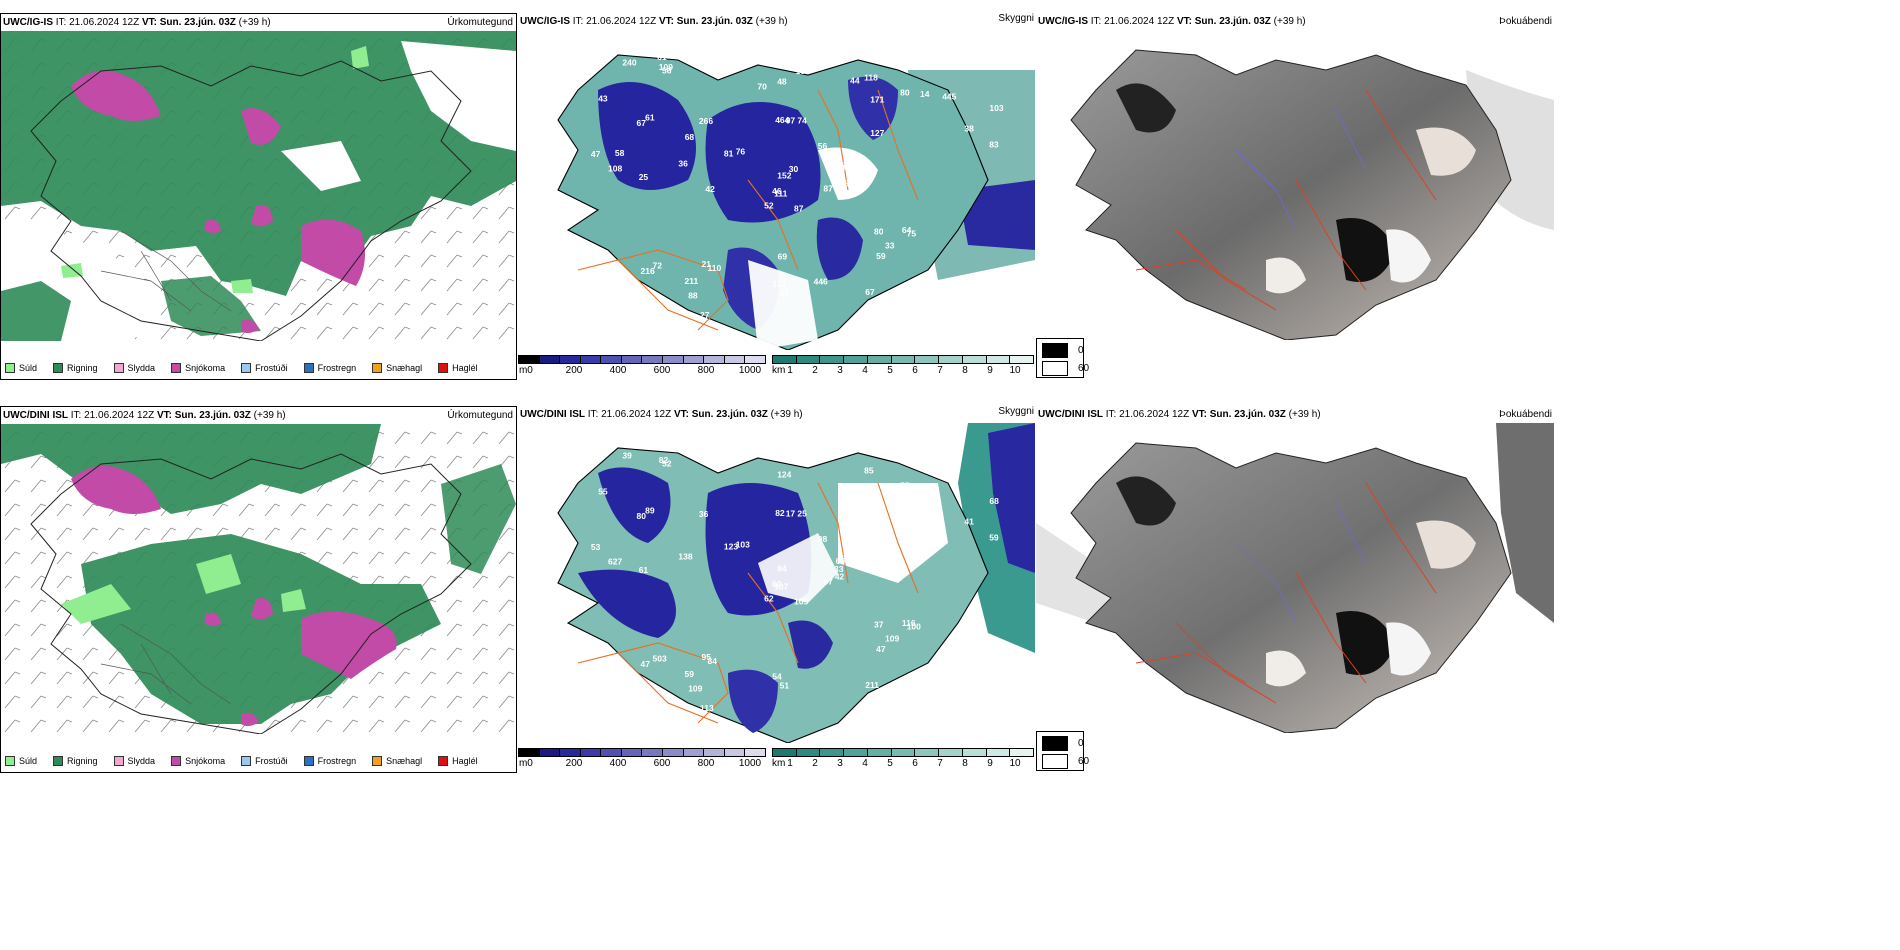  Describe the element at coordinates (828, 189) in the screenshot. I see `ceiling-label: 87` at that location.